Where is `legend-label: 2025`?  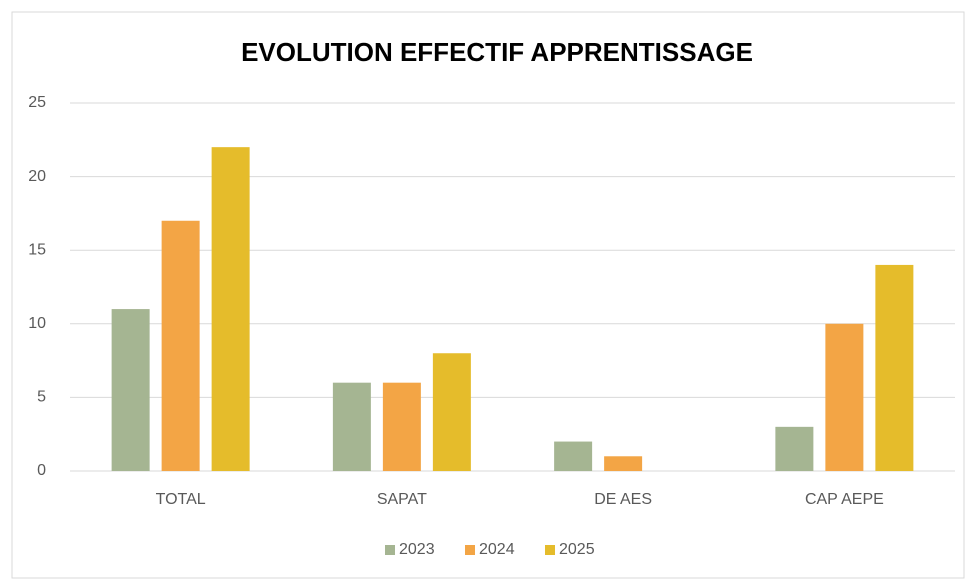
legend-label: 2025 is located at coordinates (577, 549).